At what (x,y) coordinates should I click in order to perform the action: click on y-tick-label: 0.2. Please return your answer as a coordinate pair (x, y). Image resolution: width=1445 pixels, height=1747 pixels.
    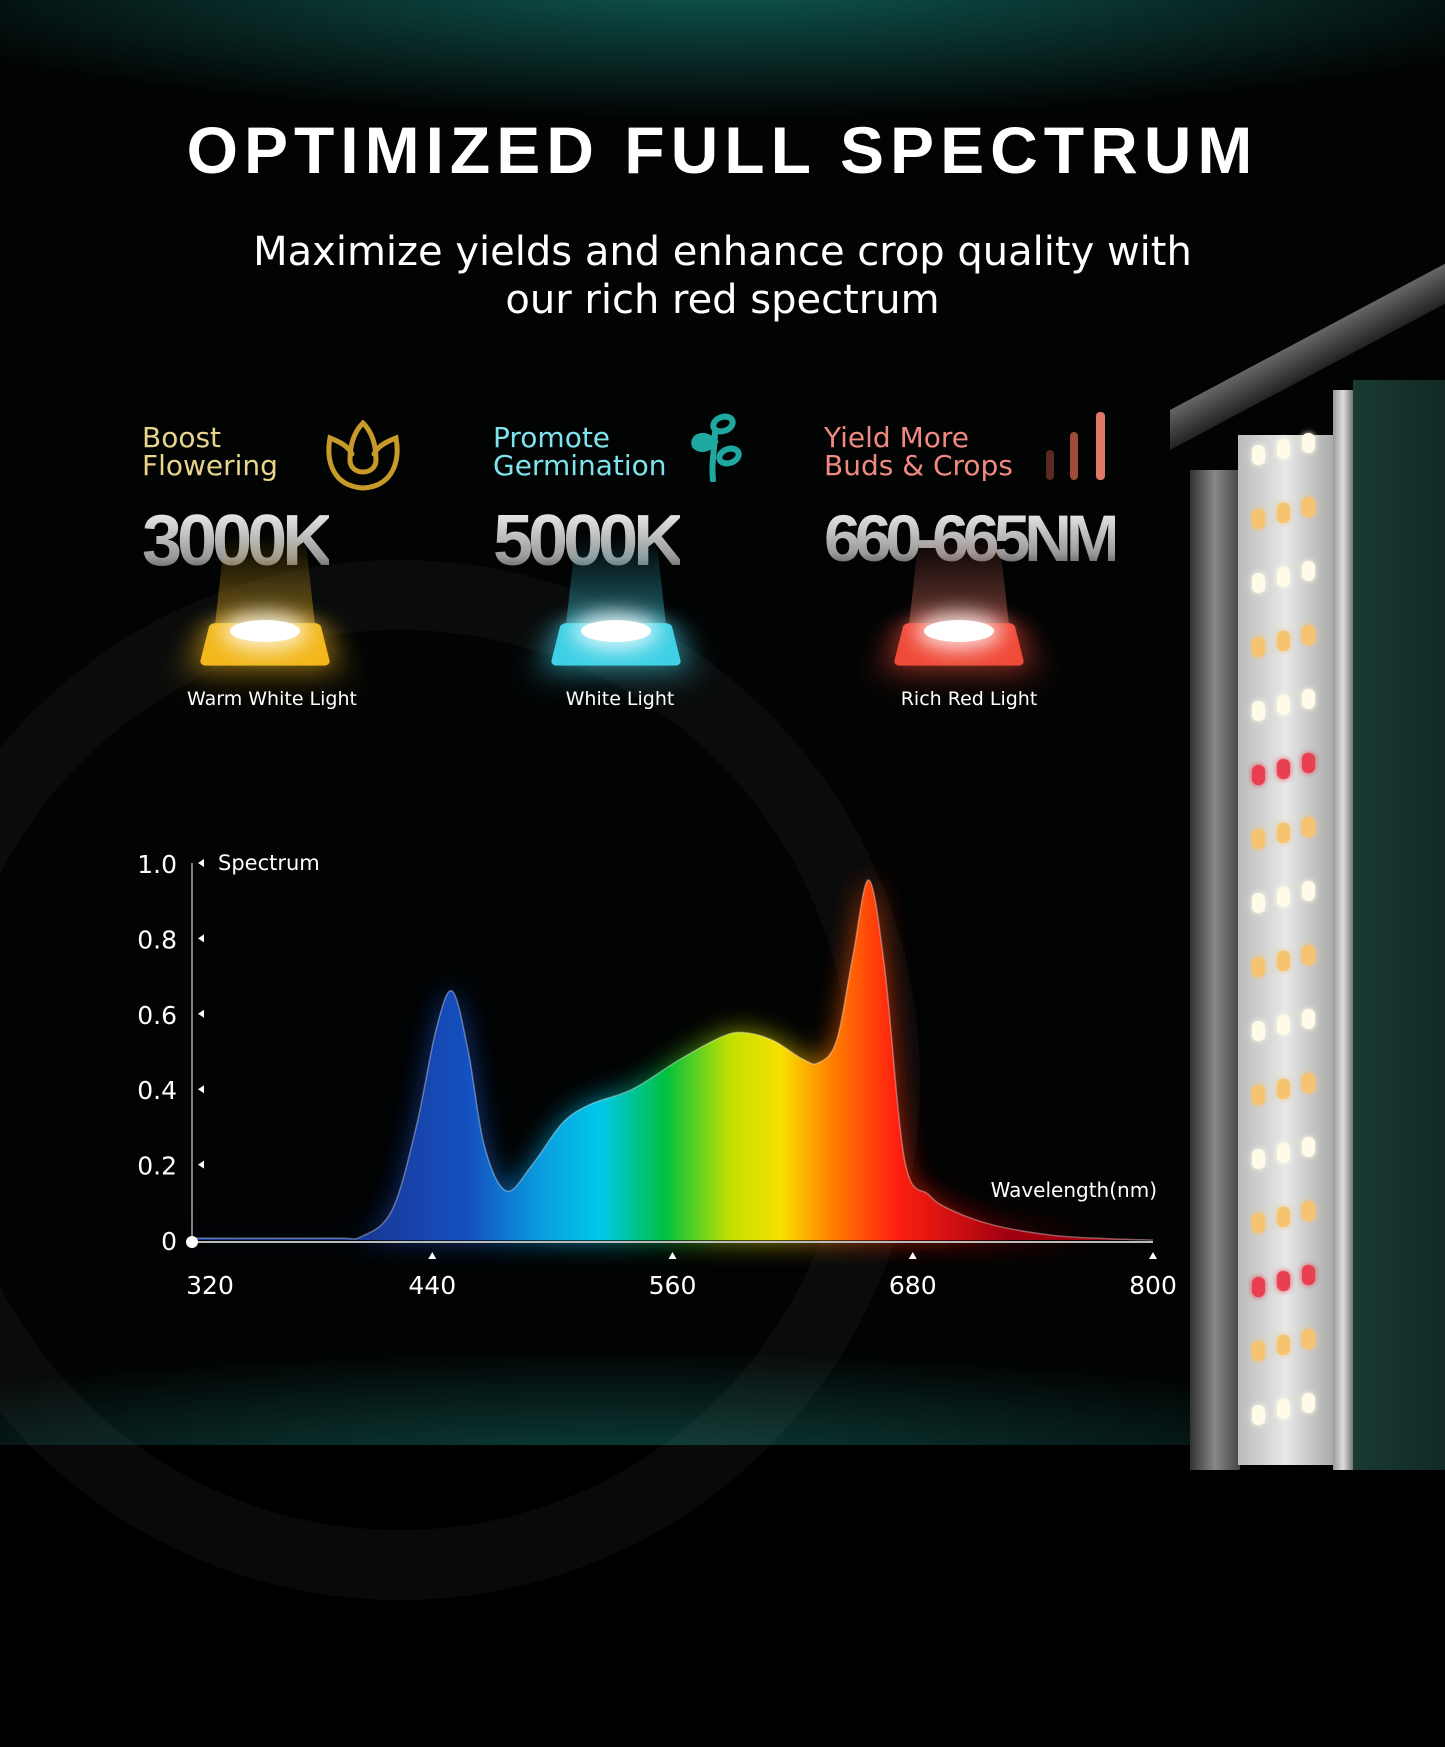
    Looking at the image, I should click on (157, 1166).